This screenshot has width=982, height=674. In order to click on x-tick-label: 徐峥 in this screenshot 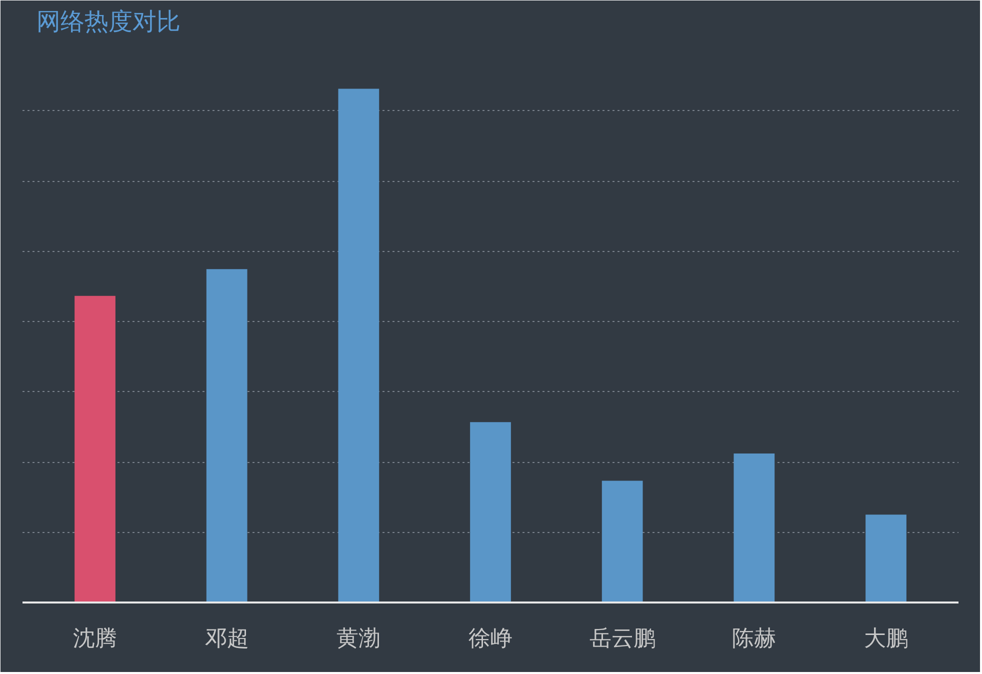, I will do `click(490, 639)`.